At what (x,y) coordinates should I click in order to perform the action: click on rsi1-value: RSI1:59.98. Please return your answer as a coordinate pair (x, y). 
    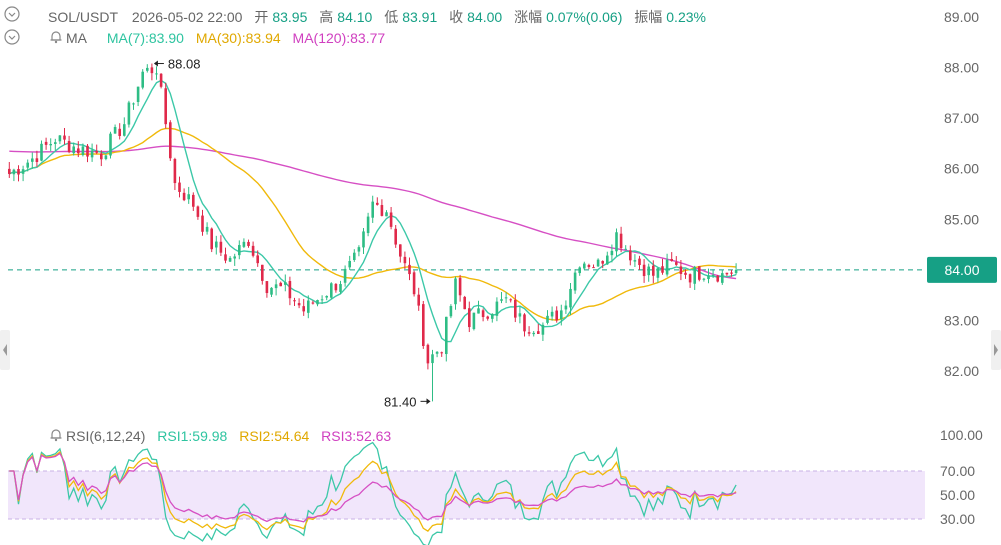
    Looking at the image, I should click on (192, 436).